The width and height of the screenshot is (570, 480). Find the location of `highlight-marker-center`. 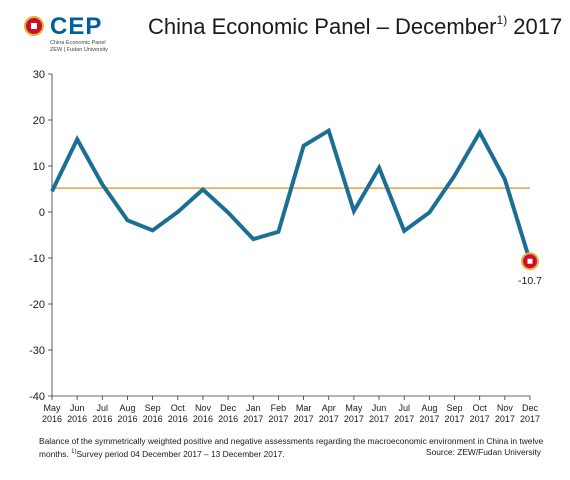

highlight-marker-center is located at coordinates (530, 261).